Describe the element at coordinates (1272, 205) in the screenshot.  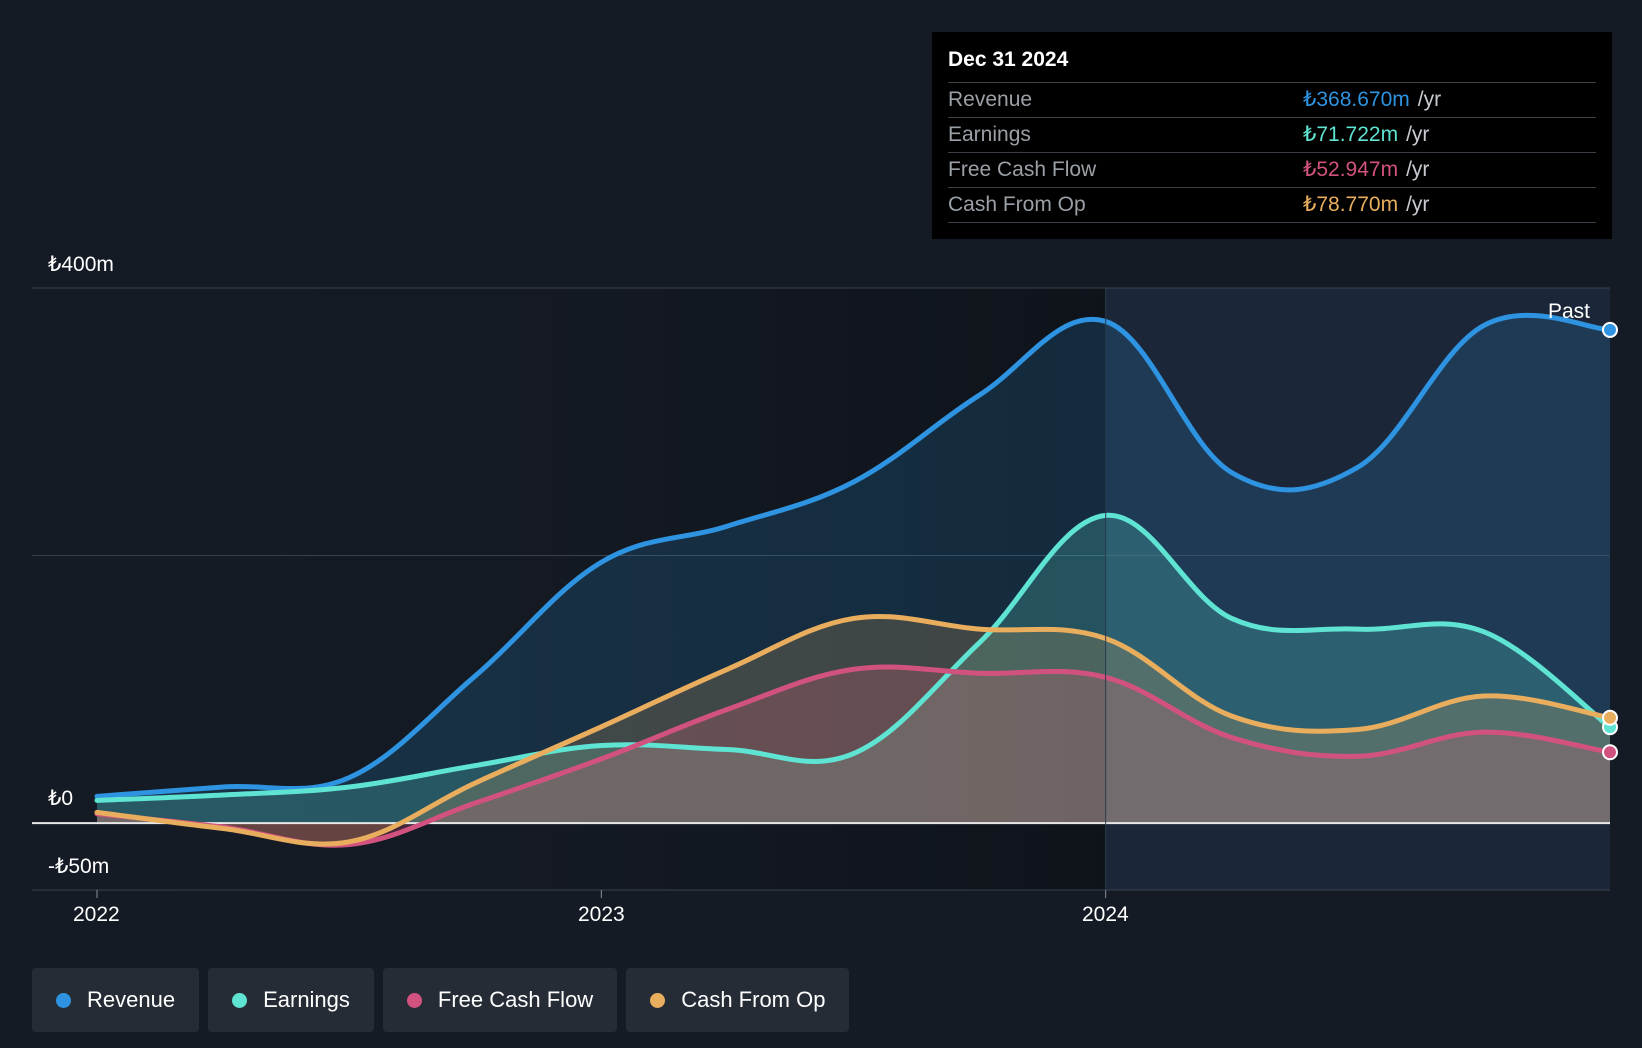
I see `tooltip-row-cash-from-op: Cash From Op ₺78.770m /yr` at that location.